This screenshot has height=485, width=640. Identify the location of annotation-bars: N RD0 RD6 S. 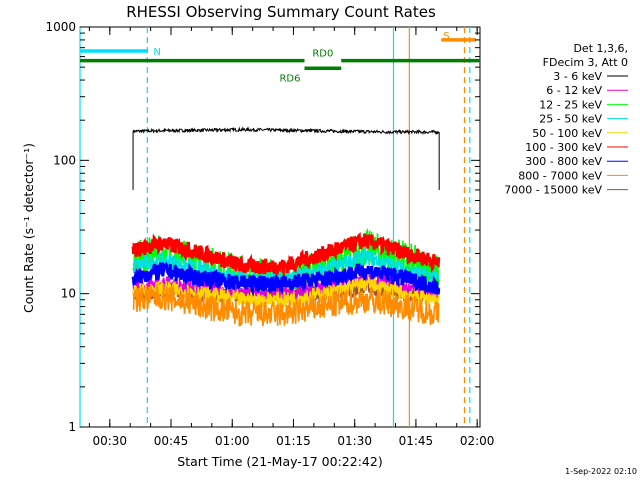
(280, 57).